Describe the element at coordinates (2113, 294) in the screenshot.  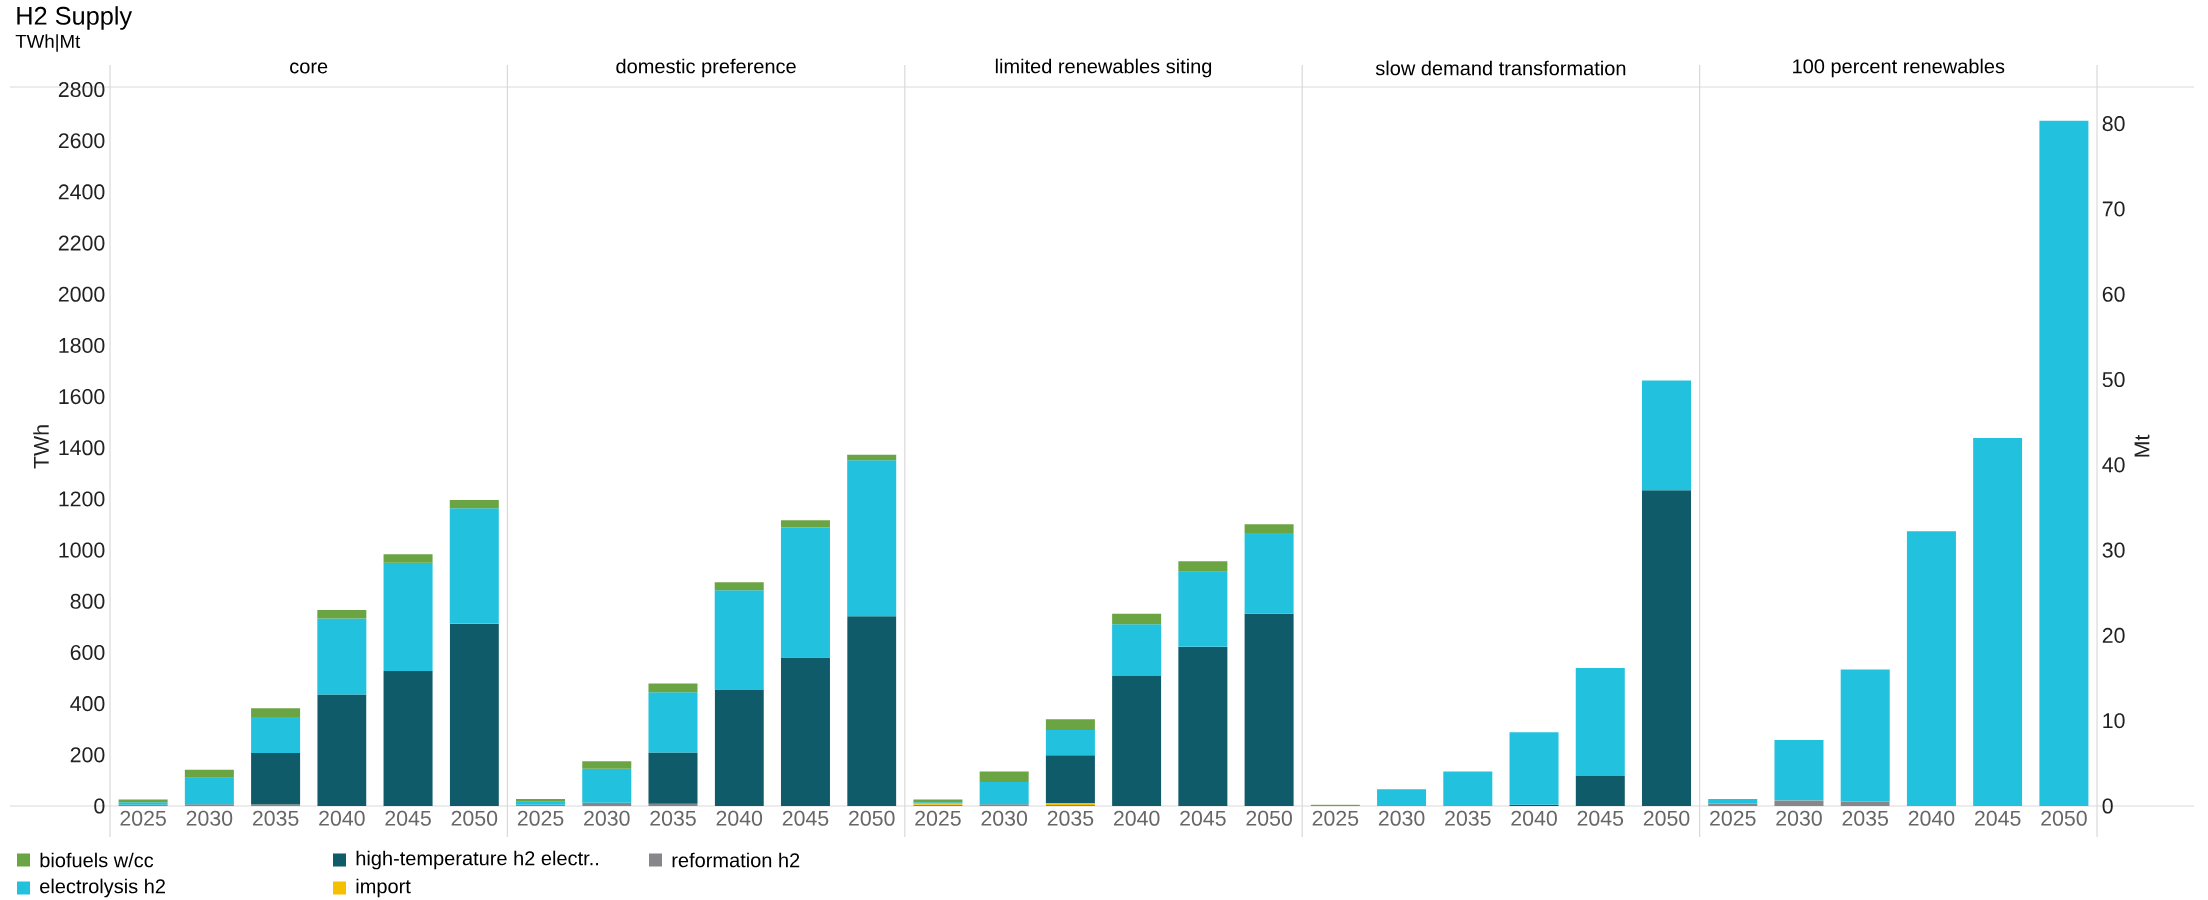
I see `y2-tick-label: 60` at that location.